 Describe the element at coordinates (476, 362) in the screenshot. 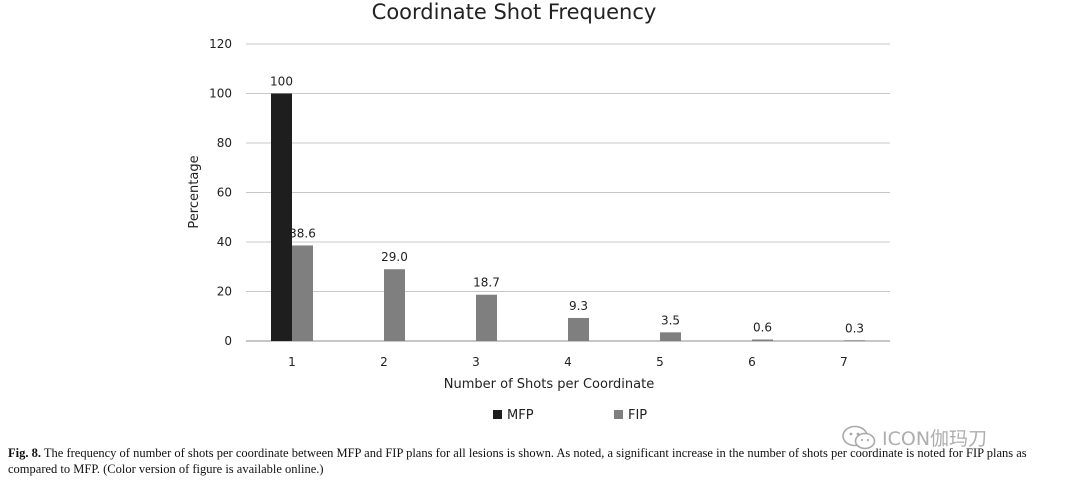

I see `x-tick-label: 3` at that location.